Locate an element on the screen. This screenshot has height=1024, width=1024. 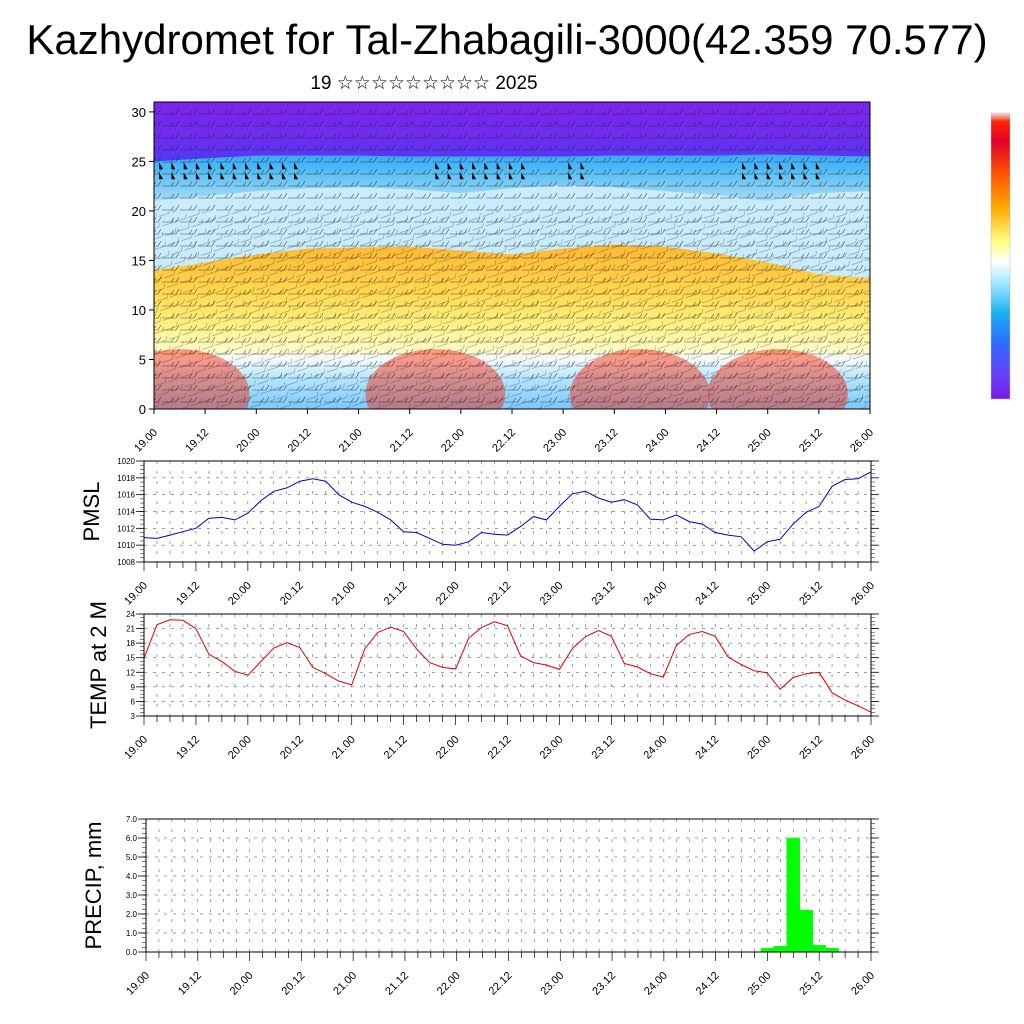
y-tick-label: 5 is located at coordinates (142, 359).